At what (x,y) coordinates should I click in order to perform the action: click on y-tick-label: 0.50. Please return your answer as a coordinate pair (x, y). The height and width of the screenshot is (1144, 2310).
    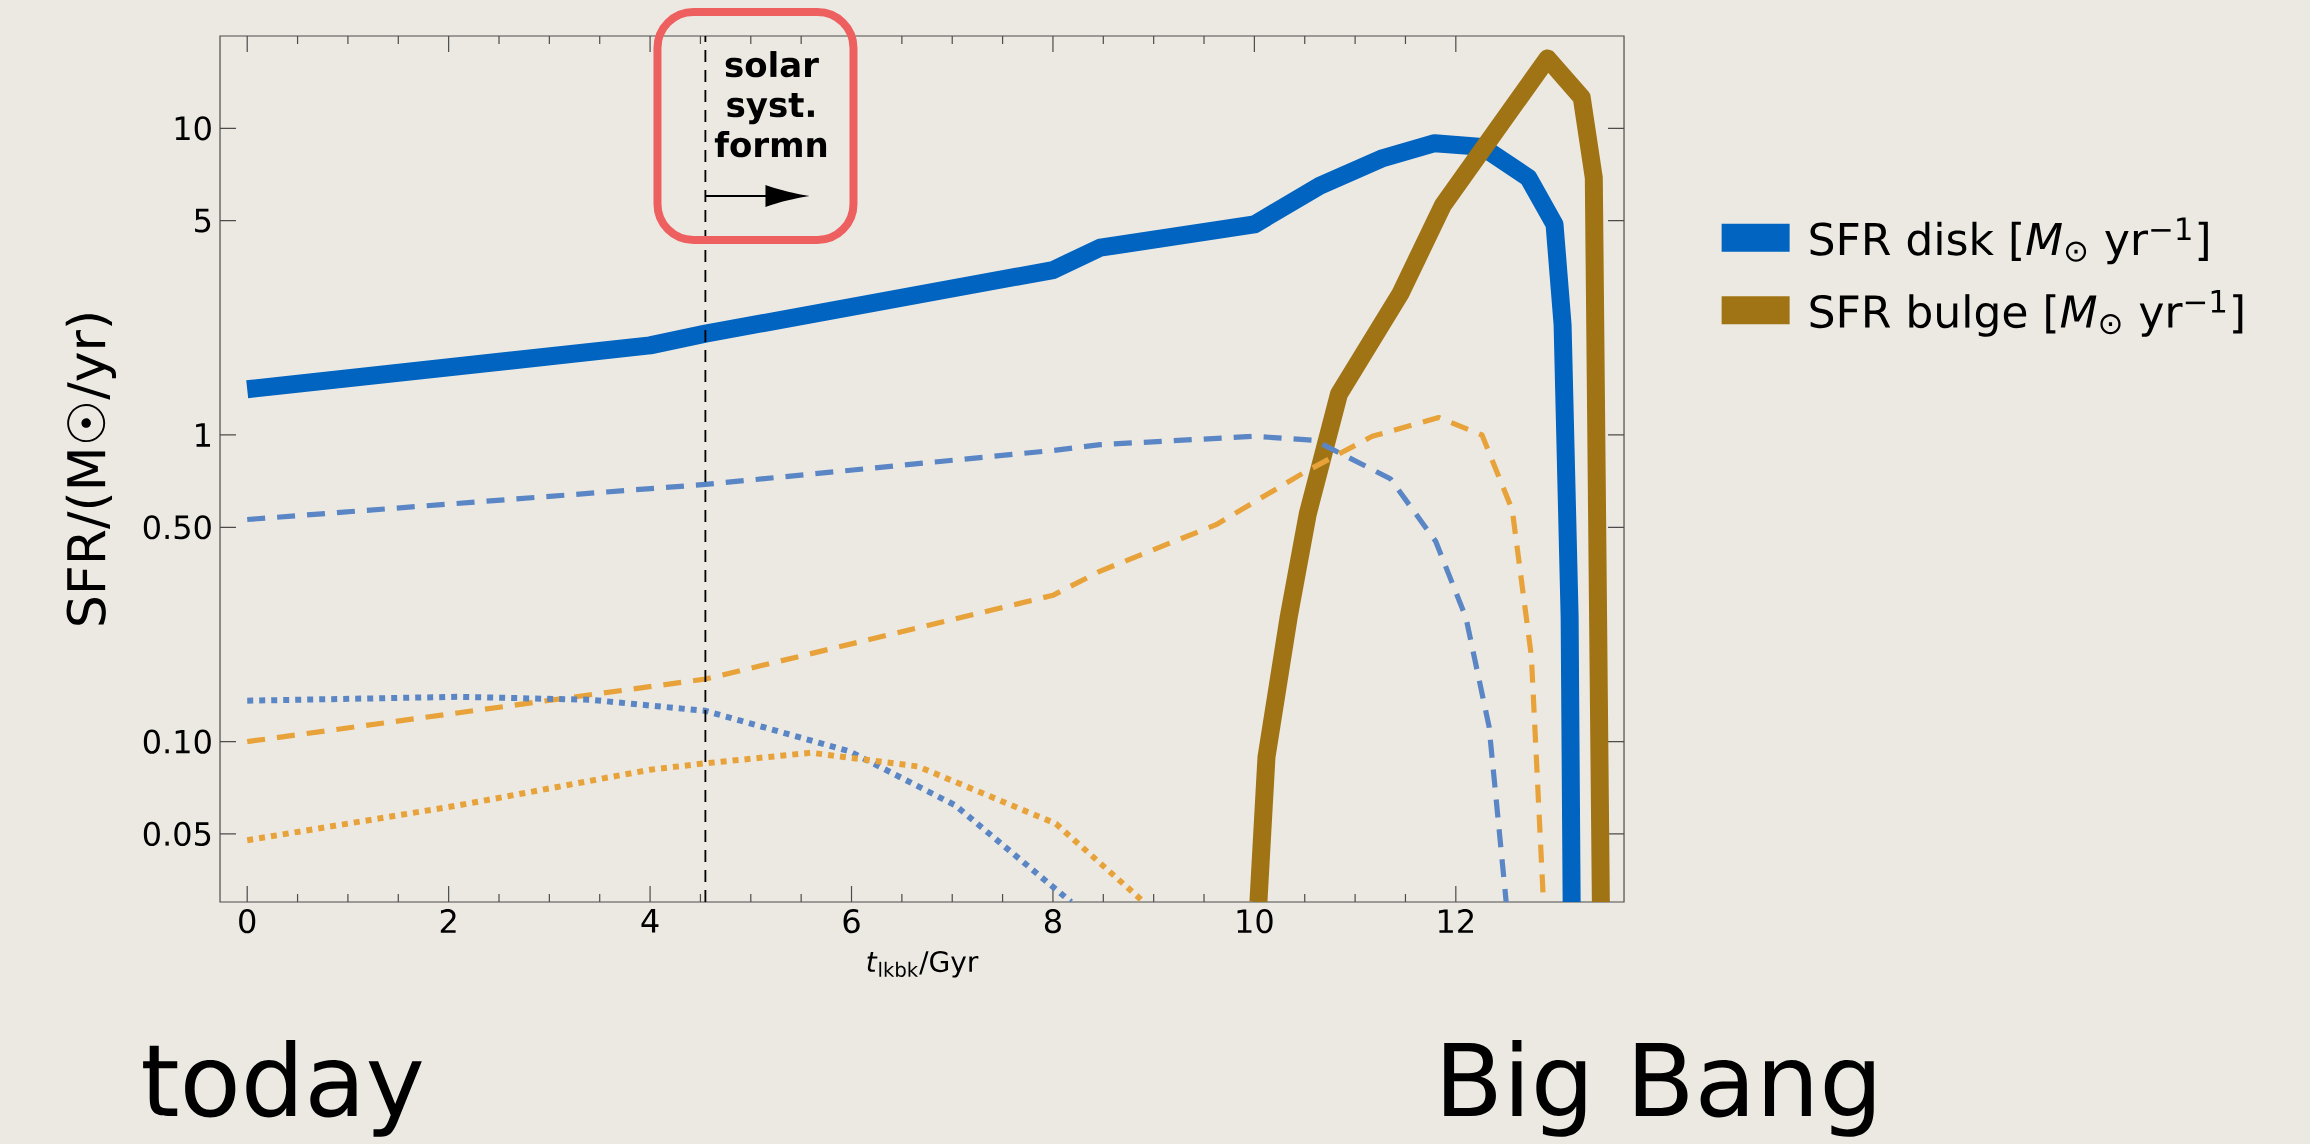
    Looking at the image, I should click on (177, 527).